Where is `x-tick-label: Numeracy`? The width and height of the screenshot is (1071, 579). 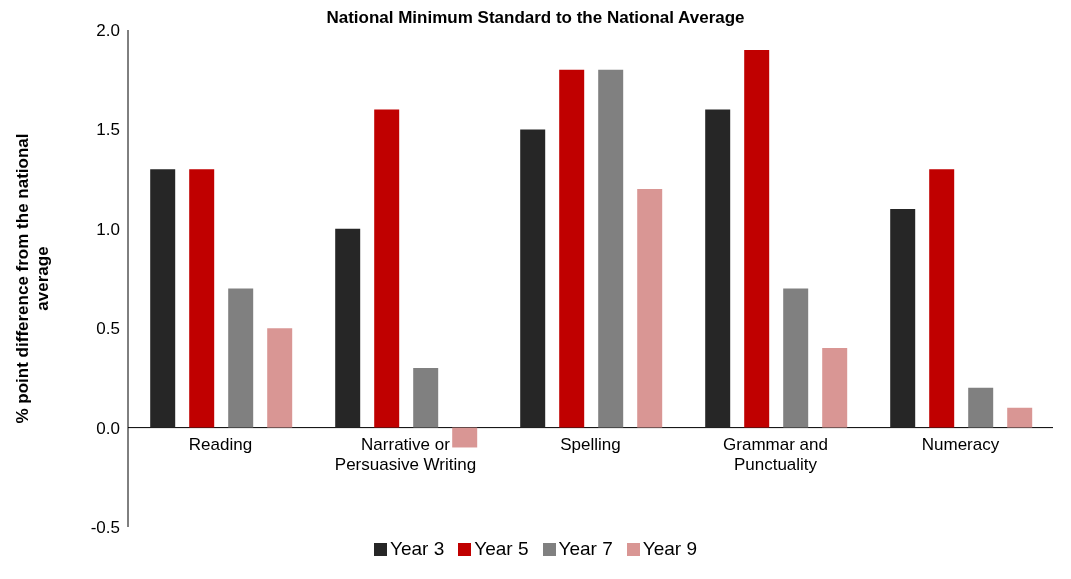
x-tick-label: Numeracy is located at coordinates (960, 444).